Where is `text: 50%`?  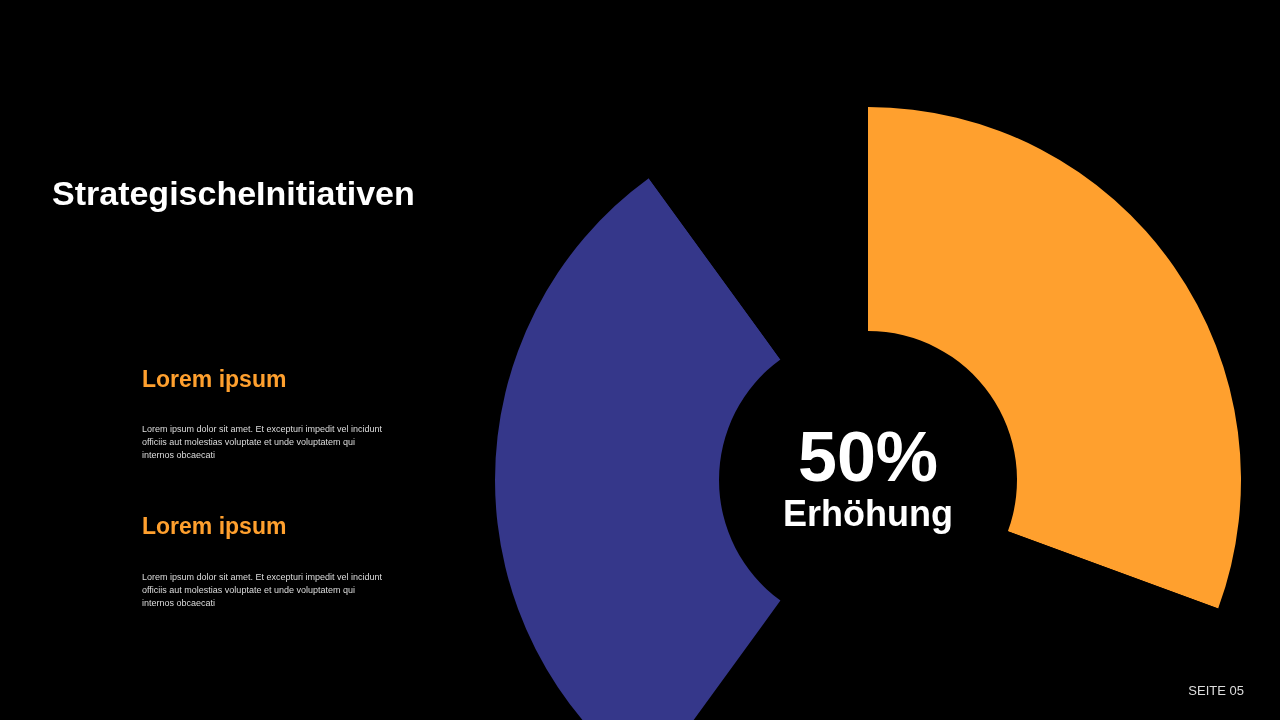
text: 50% is located at coordinates (868, 457).